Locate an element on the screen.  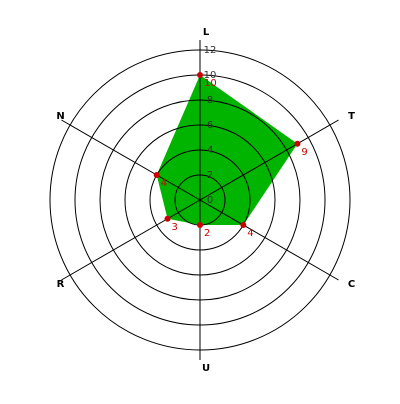
category-label: L is located at coordinates (206, 32).